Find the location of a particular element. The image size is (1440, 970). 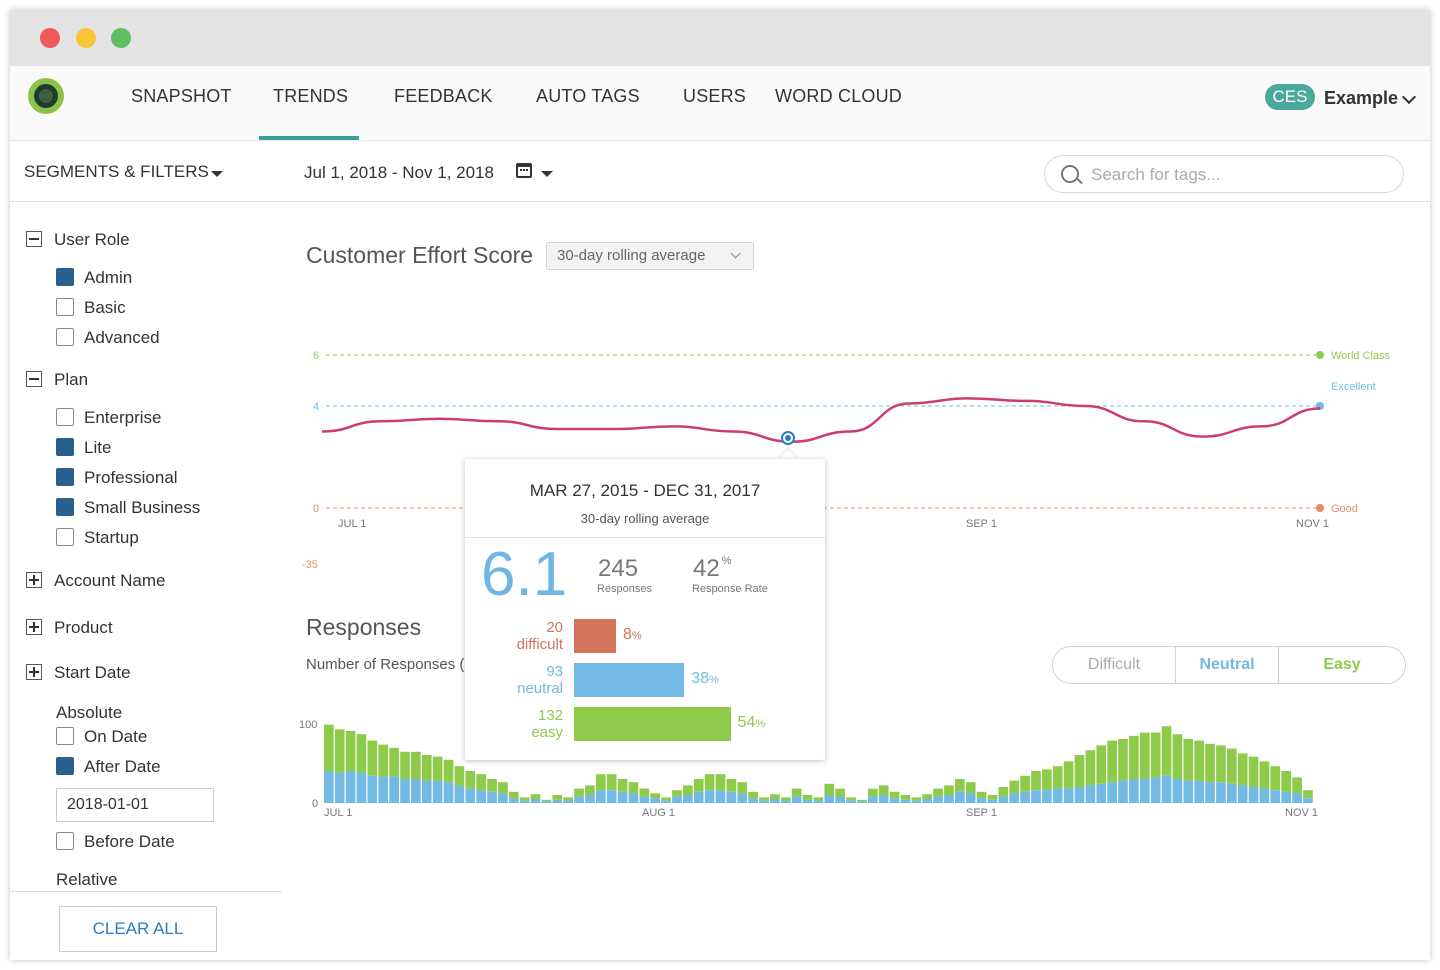

calendar-icon is located at coordinates (524, 170).